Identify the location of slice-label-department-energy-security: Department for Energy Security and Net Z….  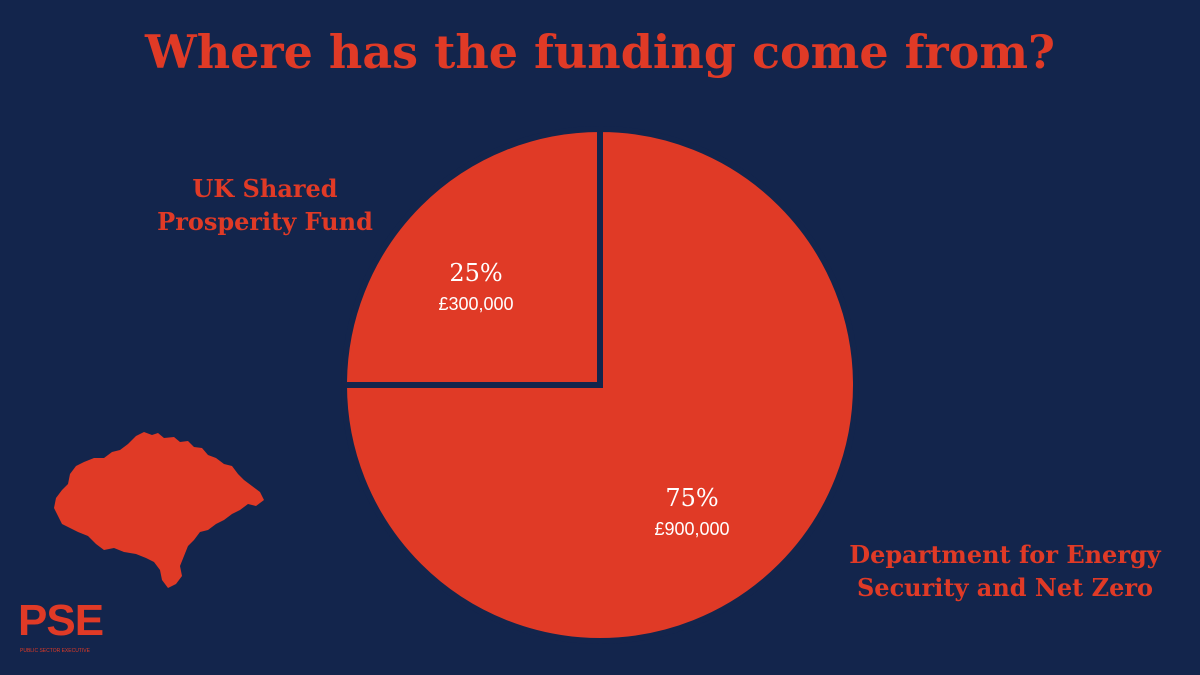
(1005, 571).